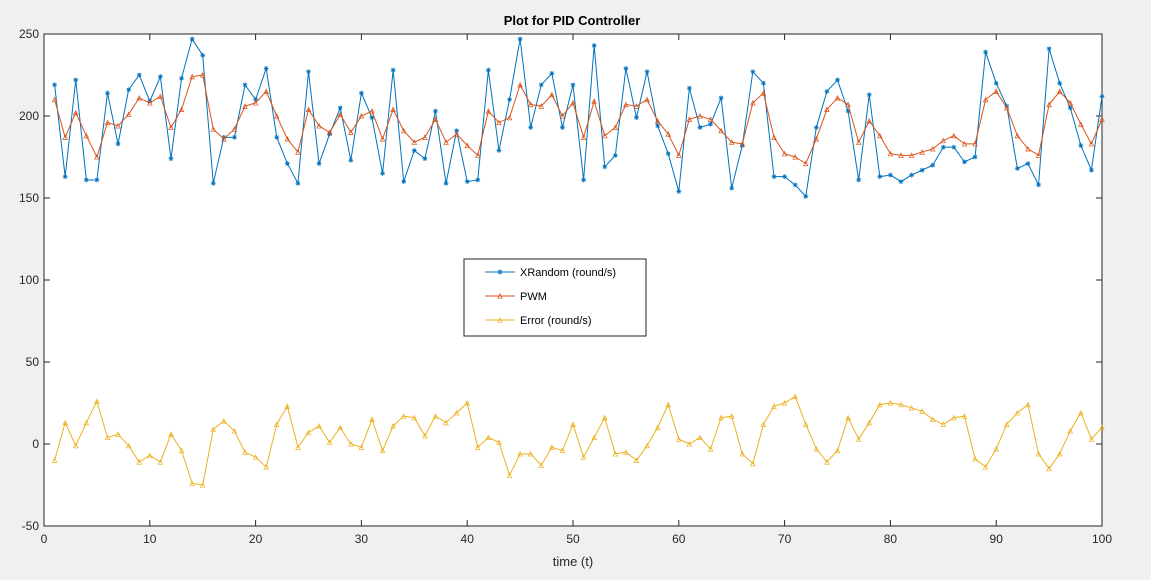  What do you see at coordinates (29, 280) in the screenshot?
I see `y-tick-label: 100` at bounding box center [29, 280].